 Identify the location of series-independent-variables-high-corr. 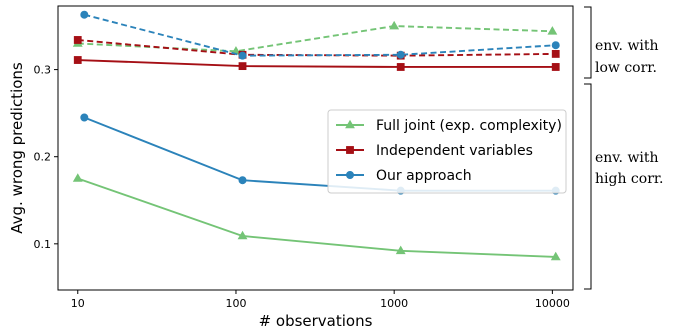
(316, 63).